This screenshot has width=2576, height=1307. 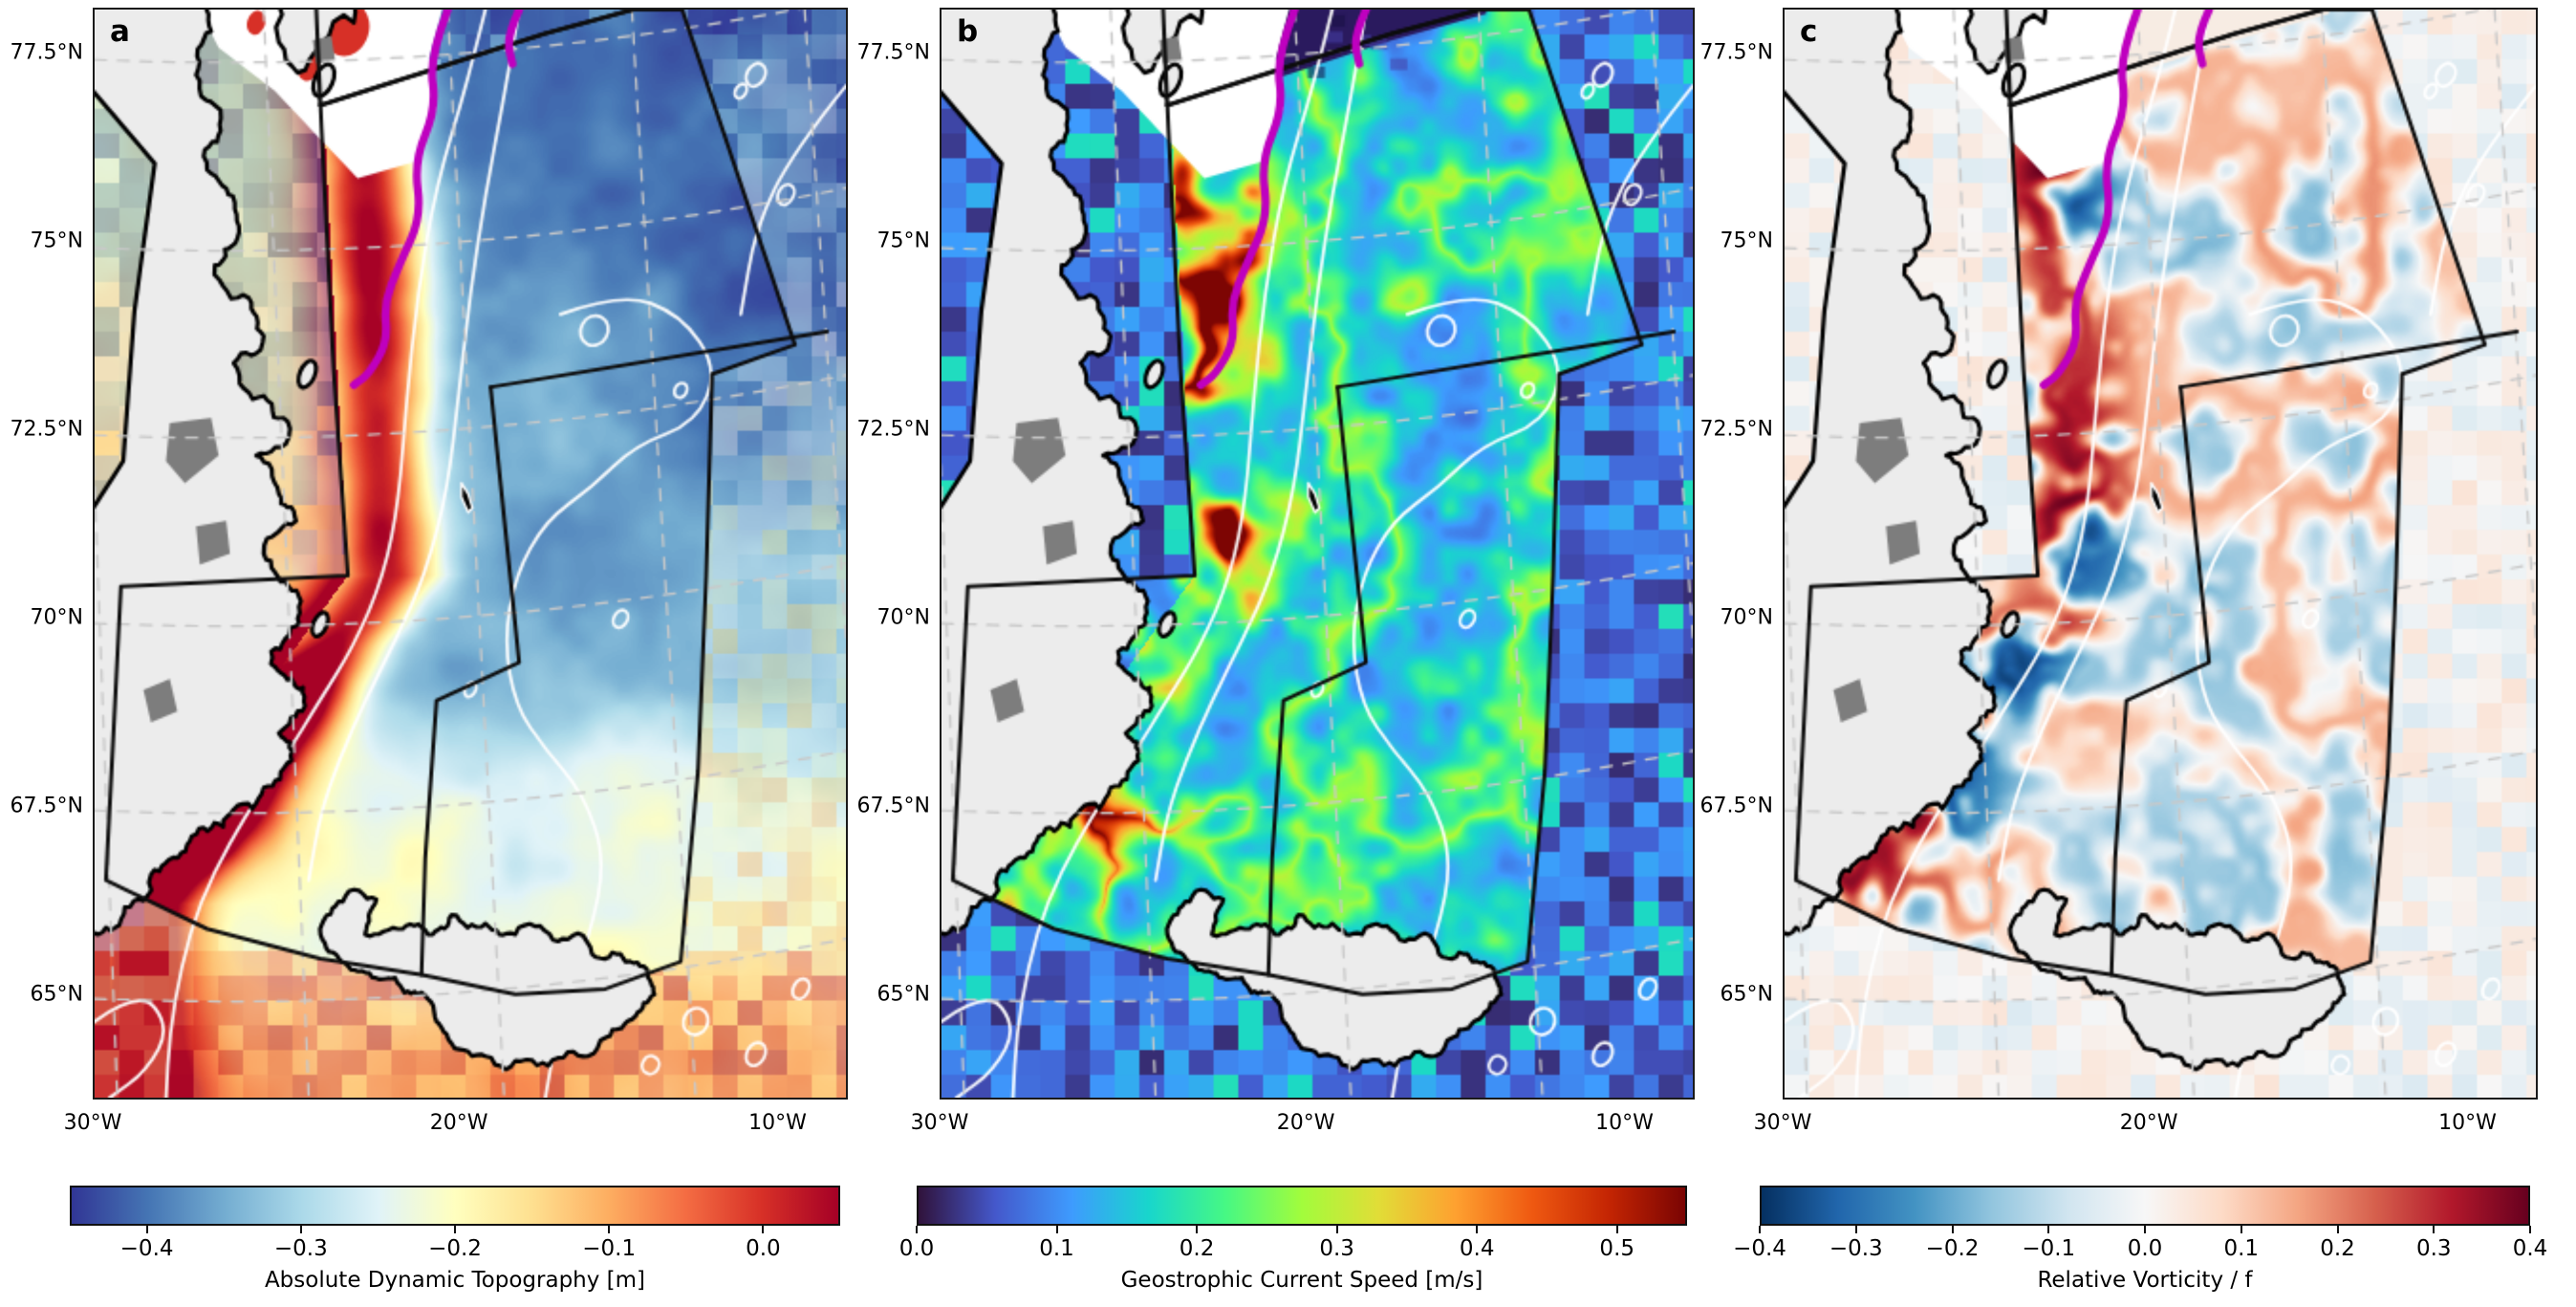 I want to click on panel-letter-a: a, so click(x=120, y=31).